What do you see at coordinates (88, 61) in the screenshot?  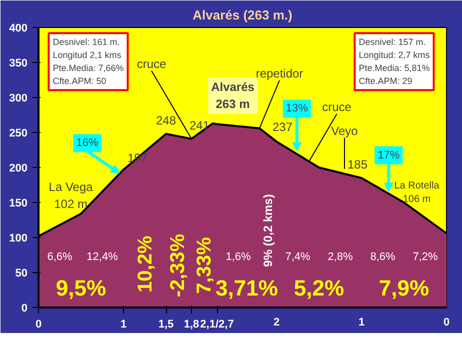 I see `annotation: Desnivel: 161 m. Longitud 2,1 kms Pte.Media: 7,66% Cfte.APM: 50` at bounding box center [88, 61].